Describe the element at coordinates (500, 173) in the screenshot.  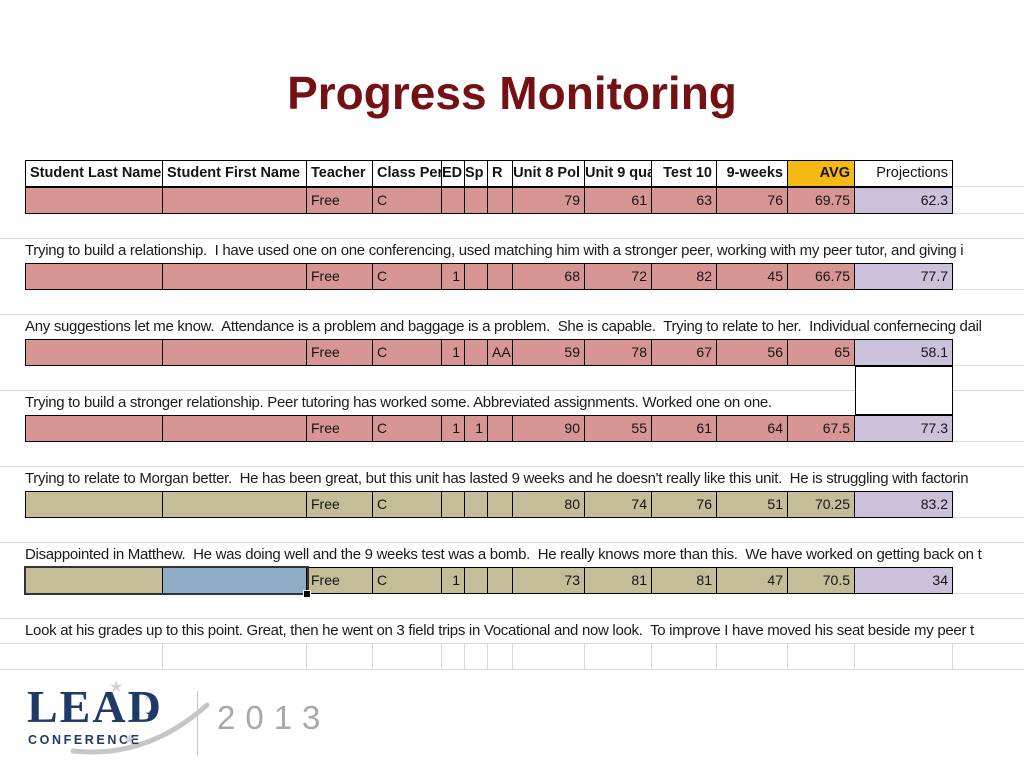
I see `header-cell-r: R` at that location.